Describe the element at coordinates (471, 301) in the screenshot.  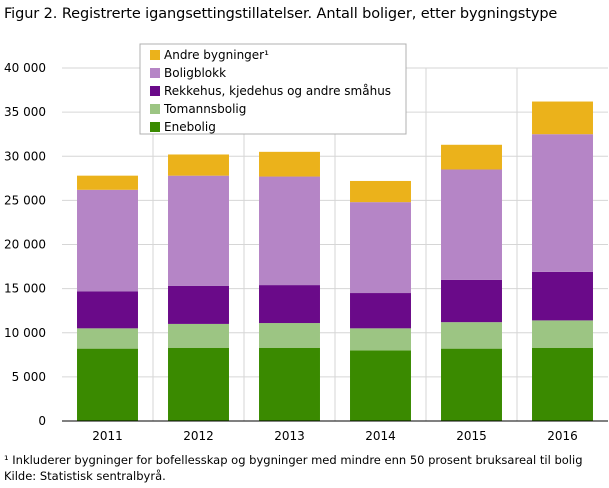
I see `bar-segment-rekkehus-kjedehus-og-andre-småhus-2015` at that location.